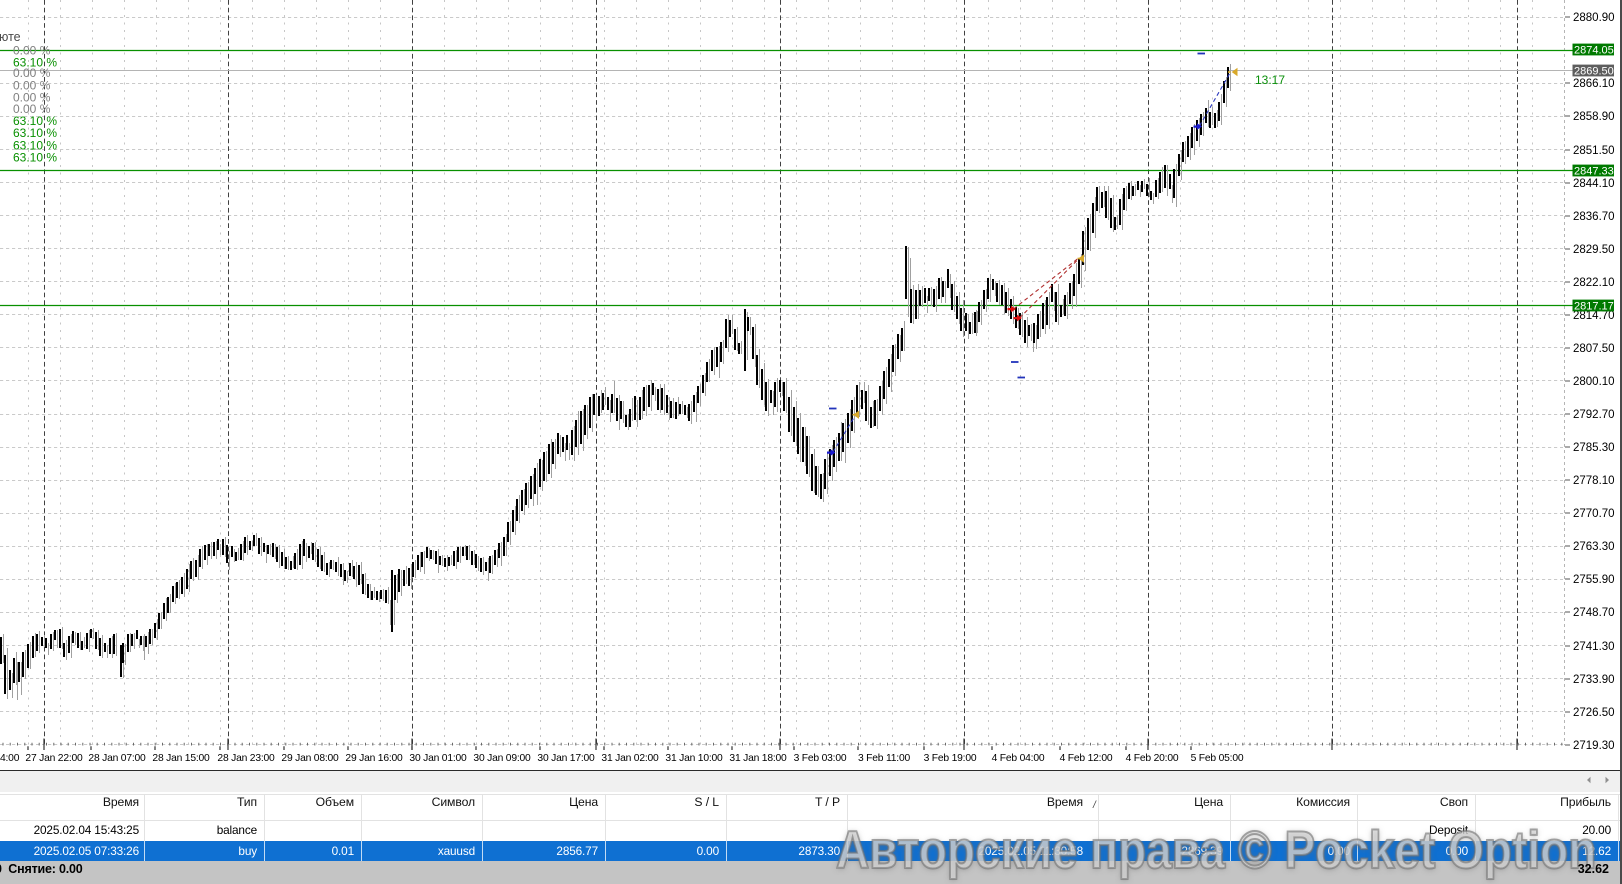  What do you see at coordinates (10, 758) in the screenshot?
I see `svg-text: 4:00` at bounding box center [10, 758].